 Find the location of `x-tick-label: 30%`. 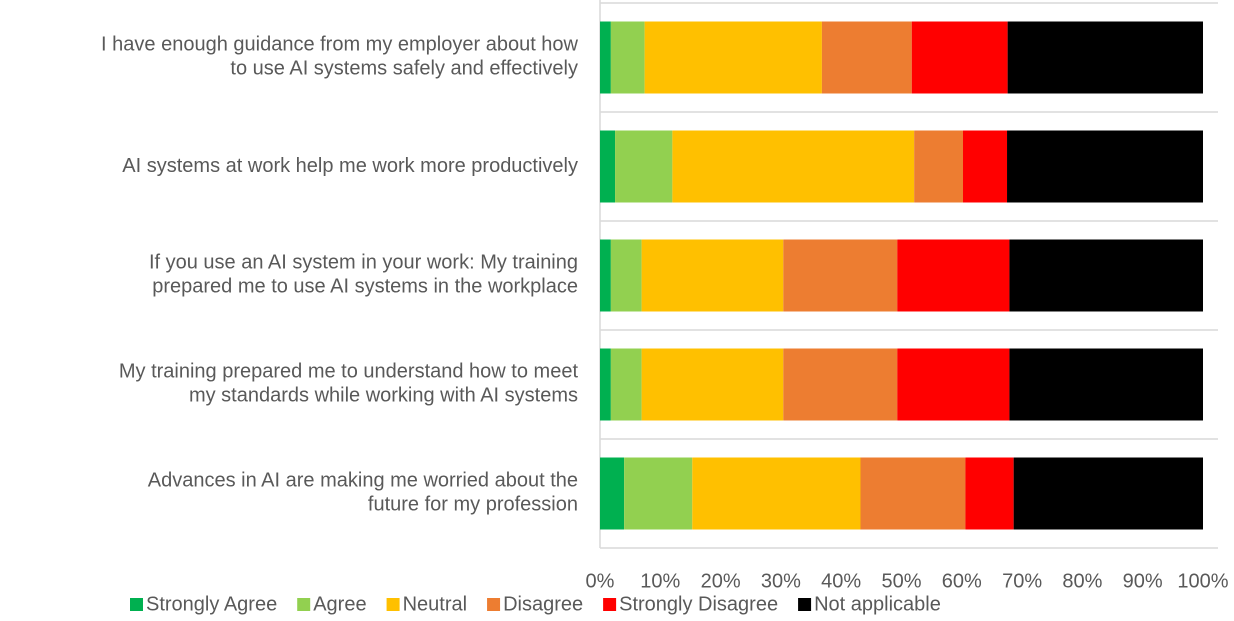

x-tick-label: 30% is located at coordinates (781, 581).